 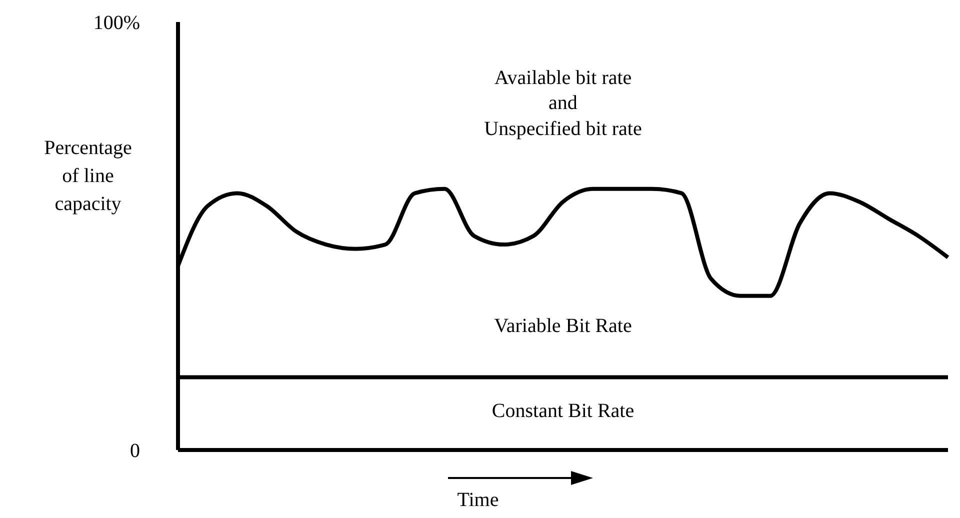 I want to click on annotation: and, so click(x=563, y=103).